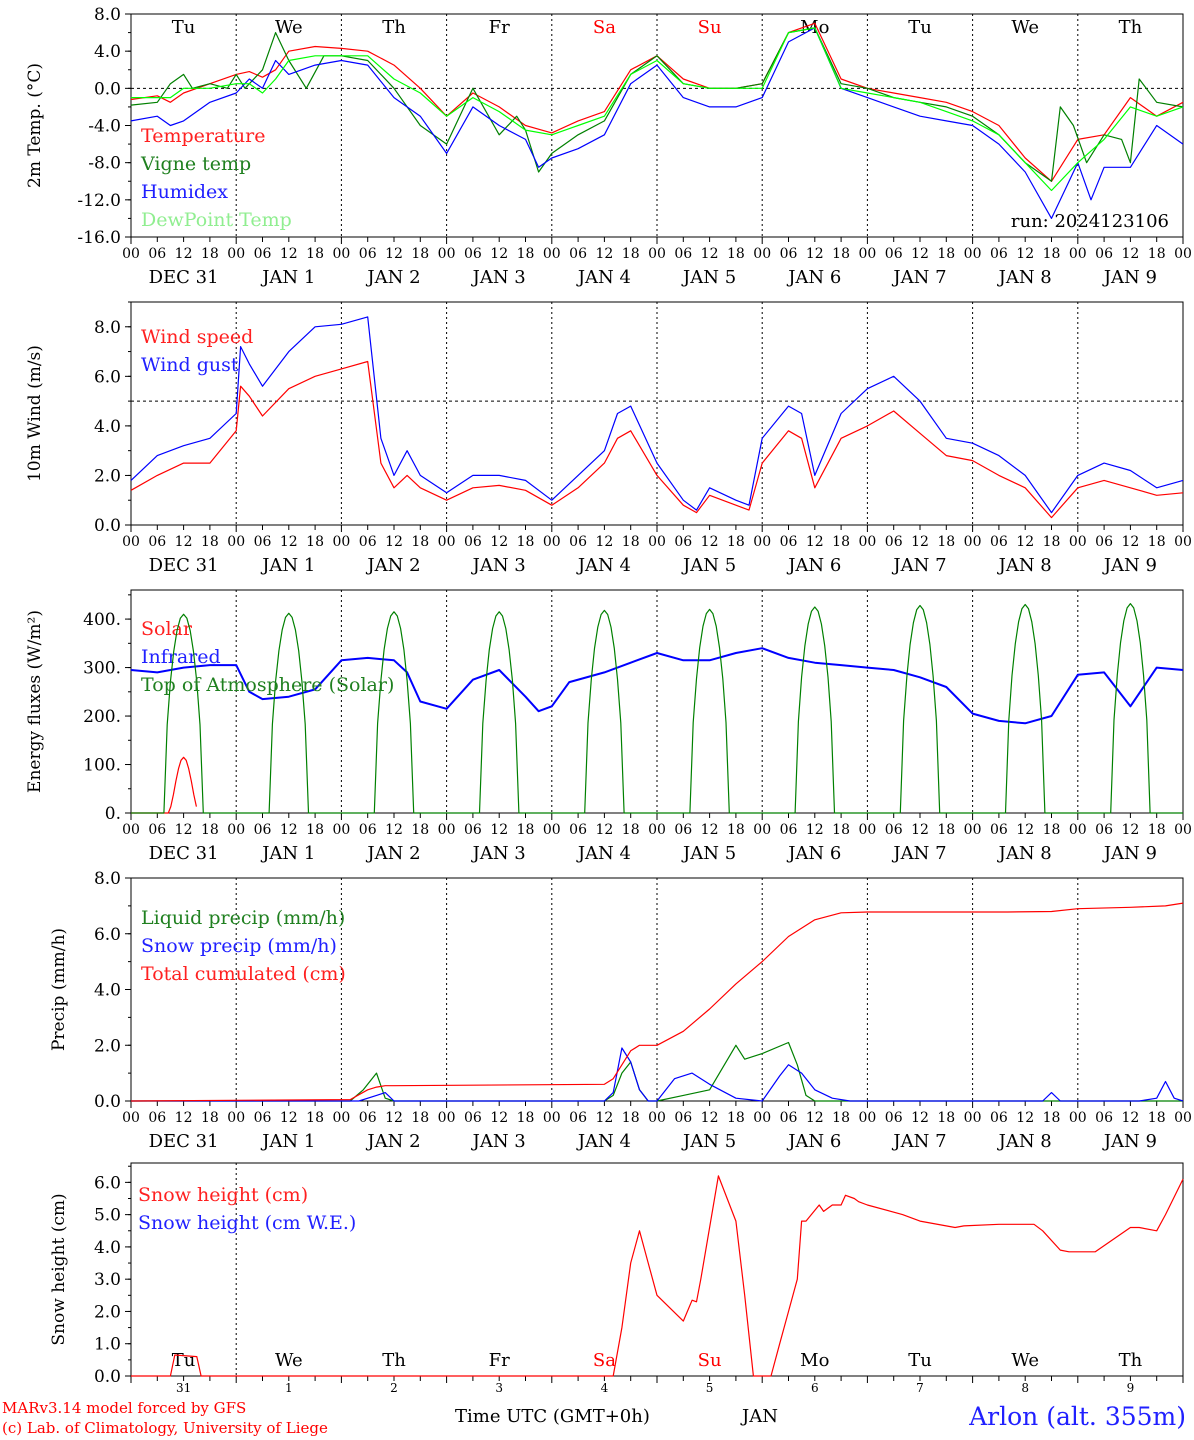  I want to click on x-date-label: JAN 1, so click(287, 277).